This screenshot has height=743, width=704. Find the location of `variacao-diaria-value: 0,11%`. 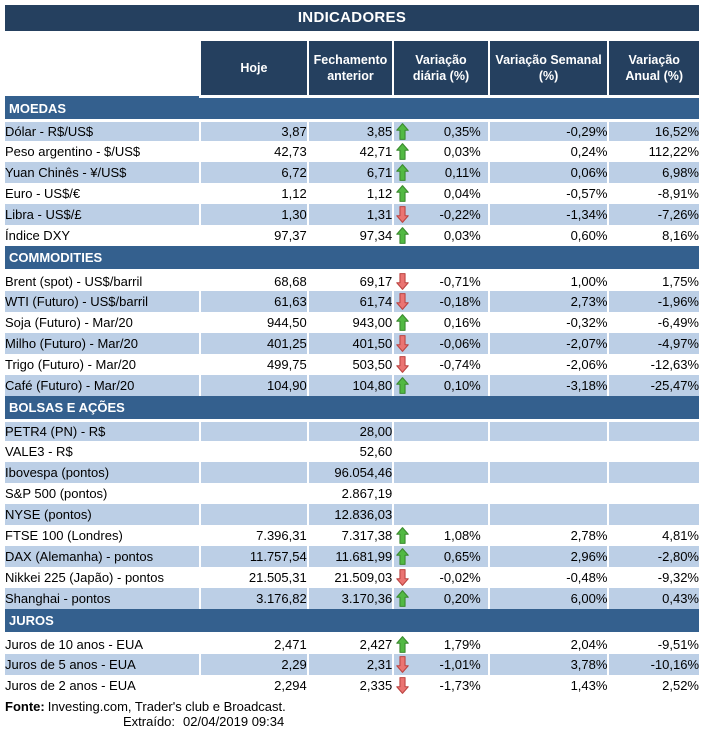

variacao-diaria-value: 0,11% is located at coordinates (462, 172).